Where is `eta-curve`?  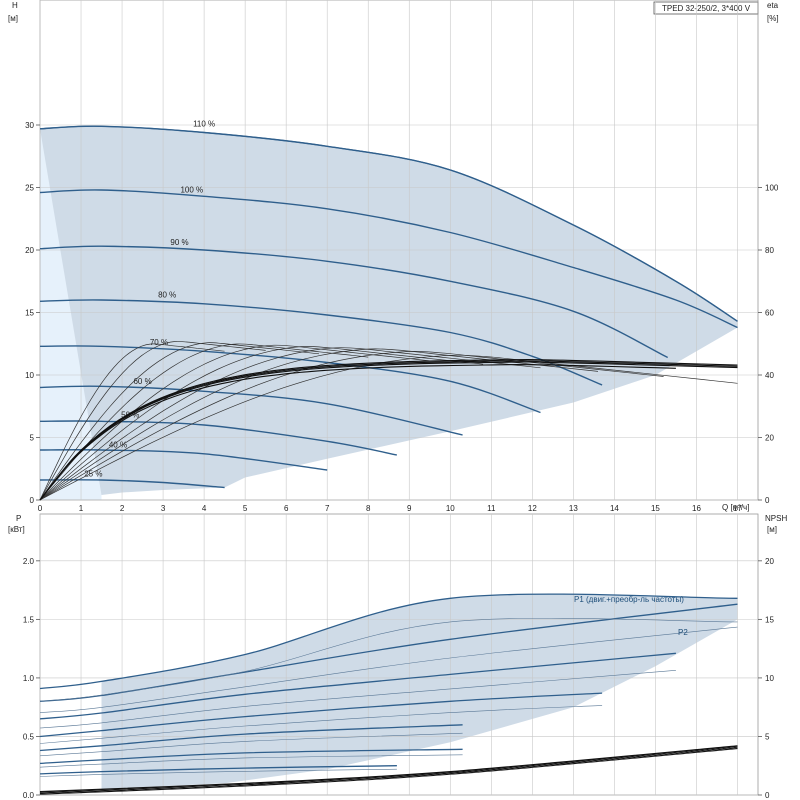
eta-curve is located at coordinates (357, 432).